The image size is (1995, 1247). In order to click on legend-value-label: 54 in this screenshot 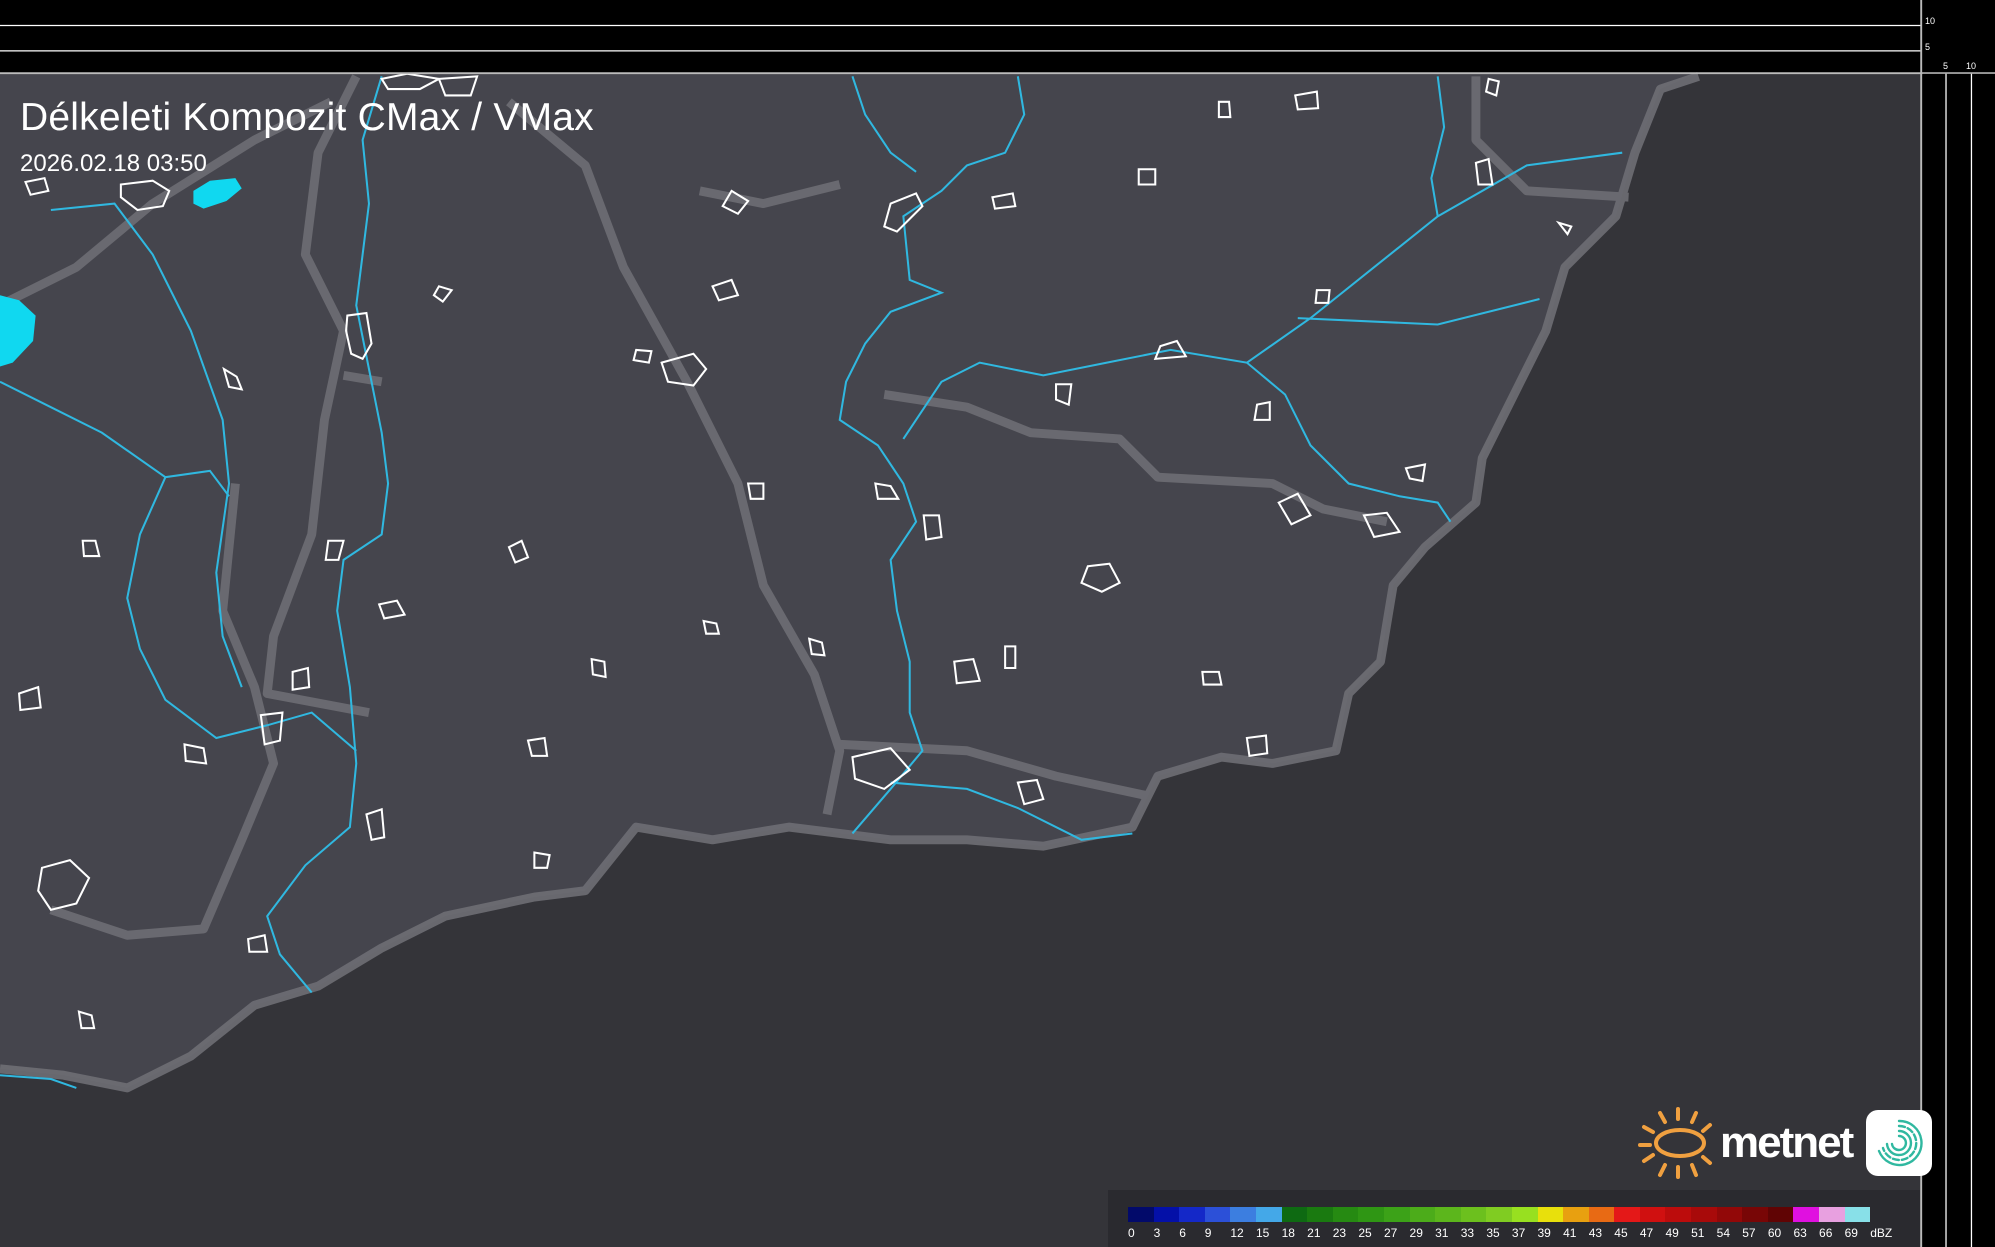, I will do `click(1723, 1233)`.